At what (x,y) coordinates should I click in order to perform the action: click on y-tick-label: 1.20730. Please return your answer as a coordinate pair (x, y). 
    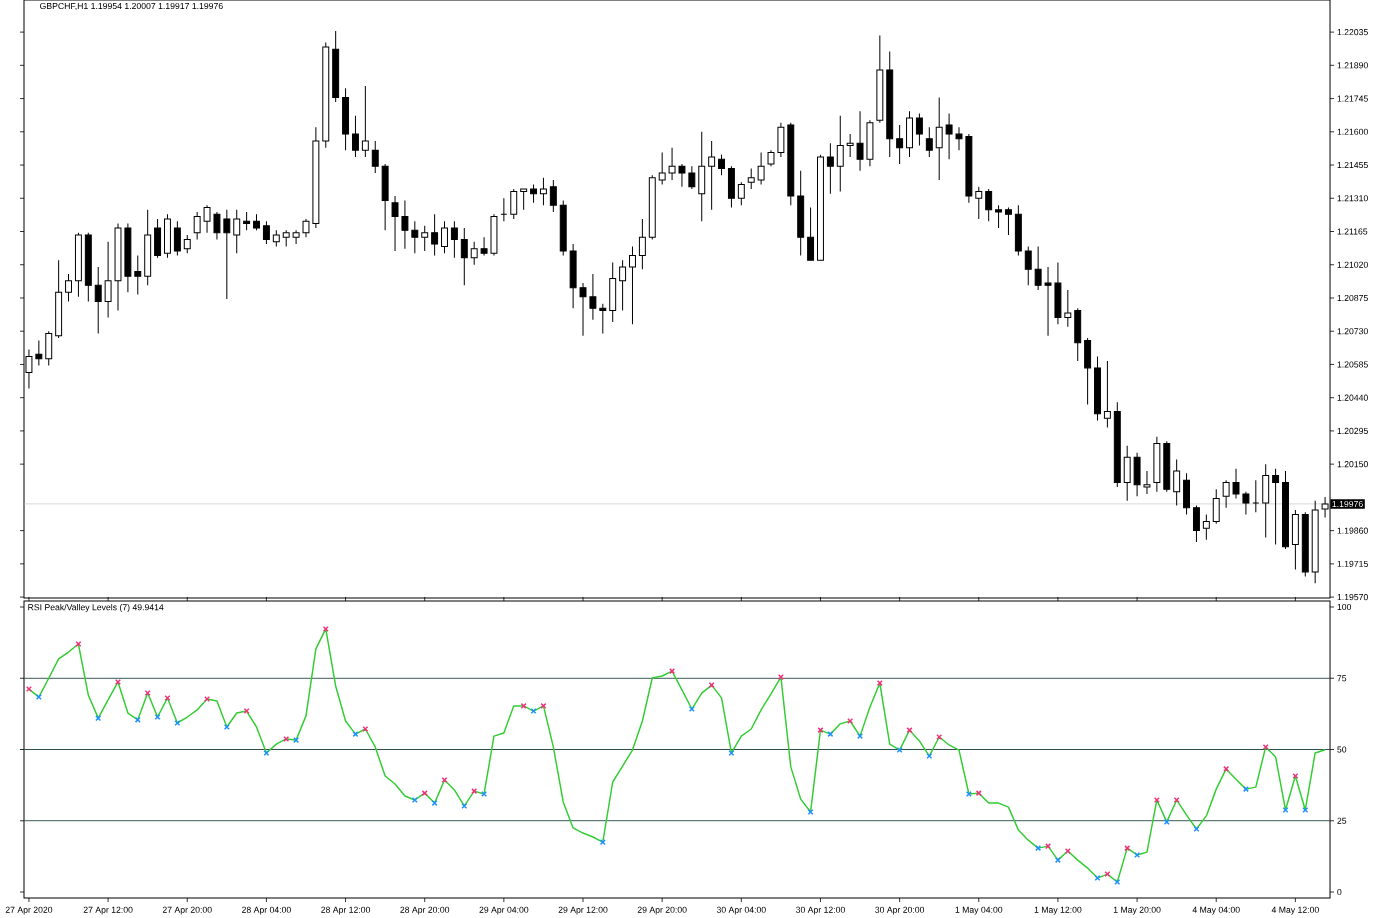
    Looking at the image, I should click on (1352, 331).